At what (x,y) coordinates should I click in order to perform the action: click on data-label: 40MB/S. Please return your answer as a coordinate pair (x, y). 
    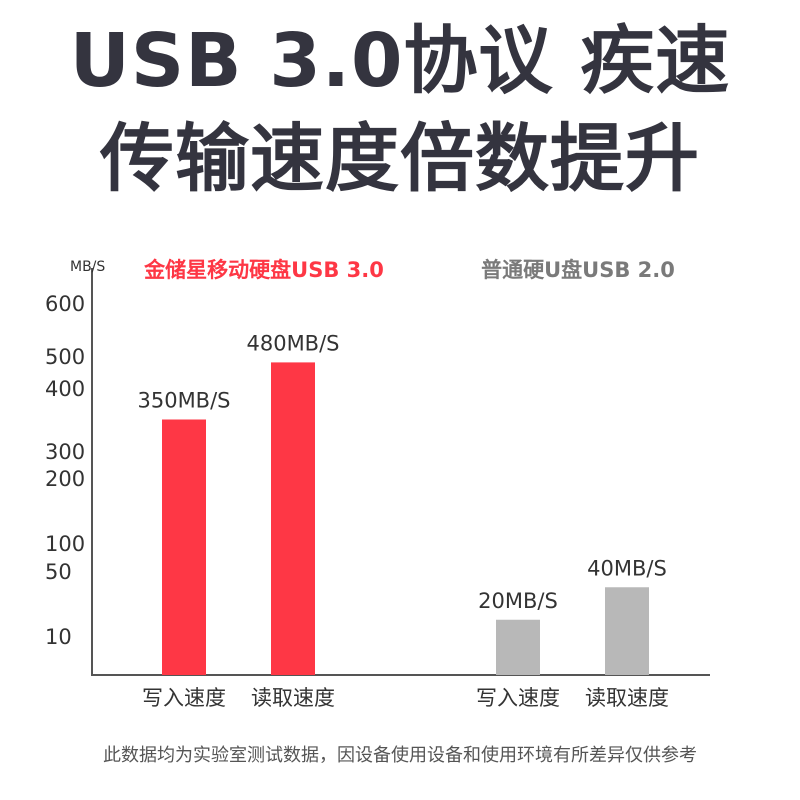
    Looking at the image, I should click on (627, 568).